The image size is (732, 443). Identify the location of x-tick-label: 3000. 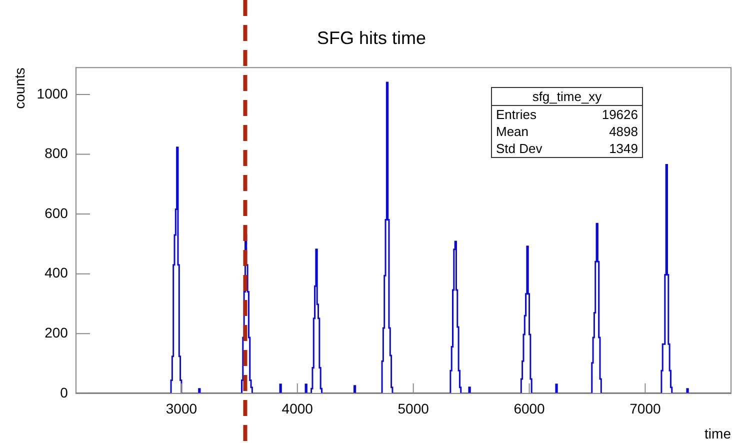
(182, 408).